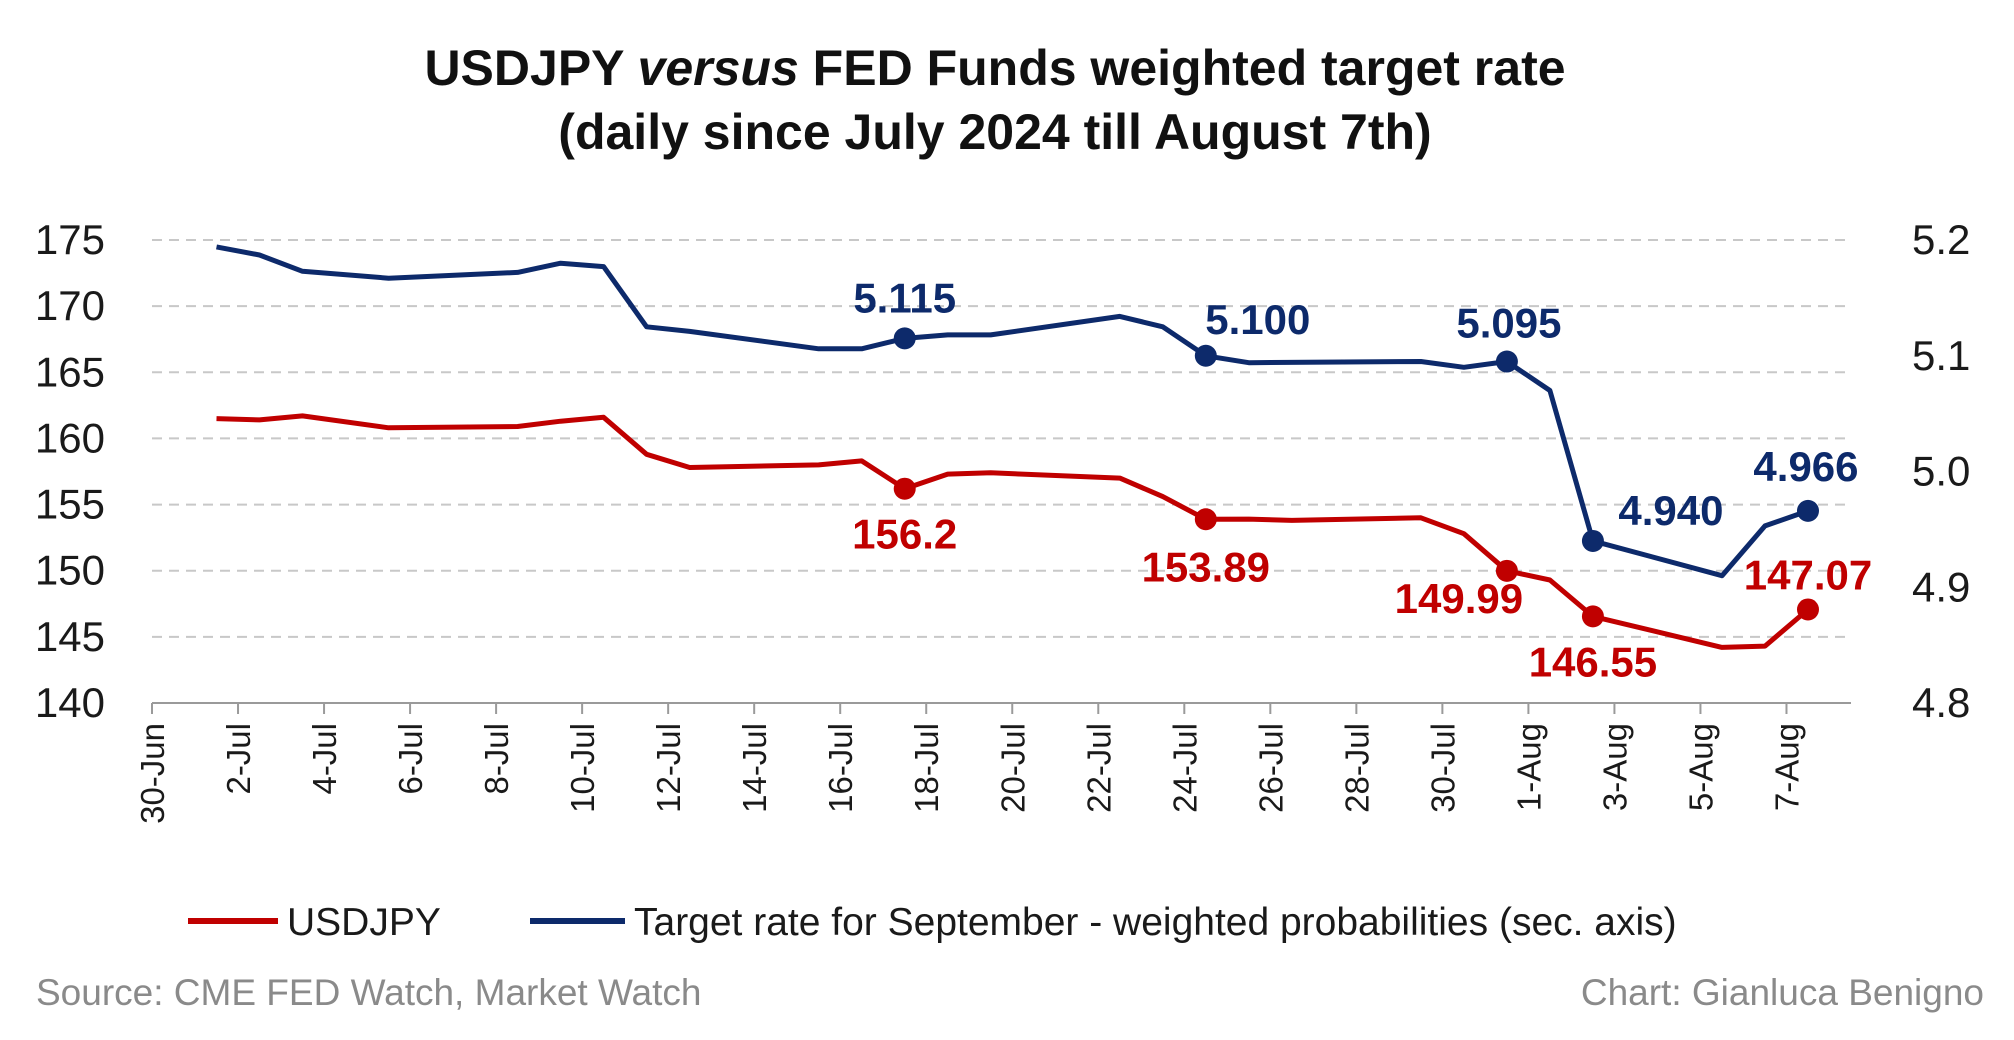 The width and height of the screenshot is (2014, 1040). Describe the element at coordinates (70, 437) in the screenshot. I see `y-left-tick-label: 160` at that location.